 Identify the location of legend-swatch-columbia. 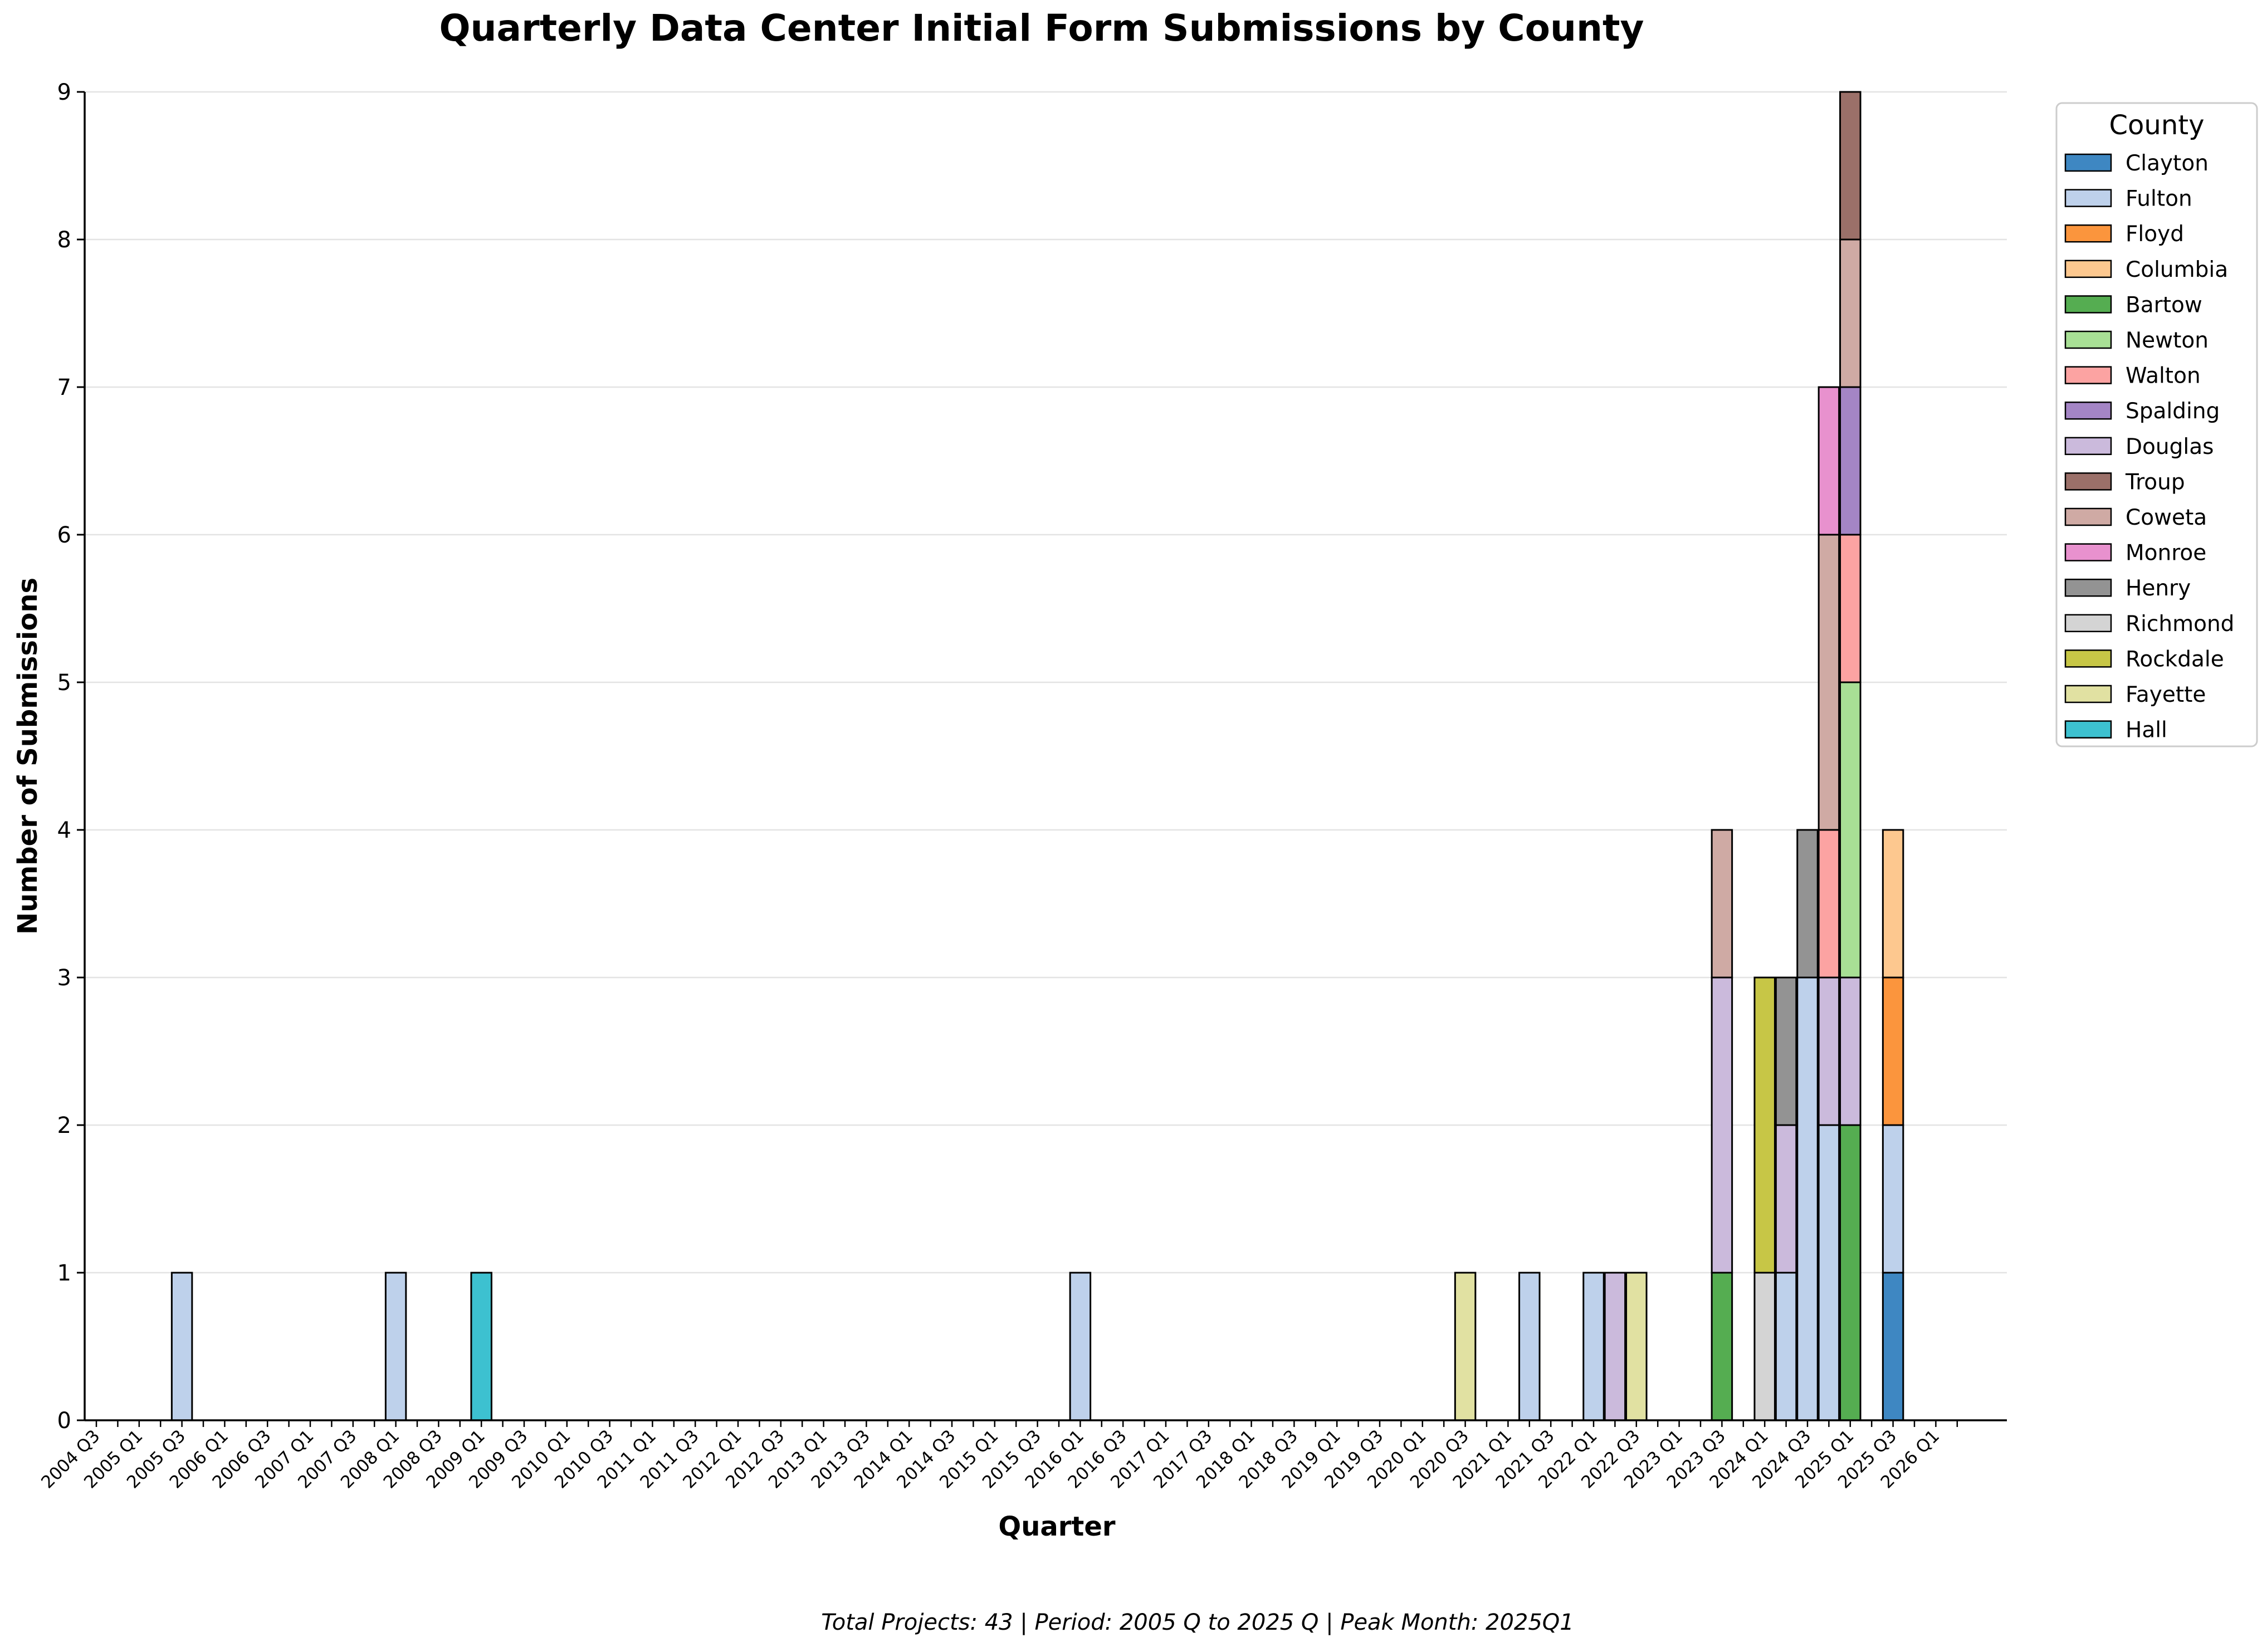
(2088, 269).